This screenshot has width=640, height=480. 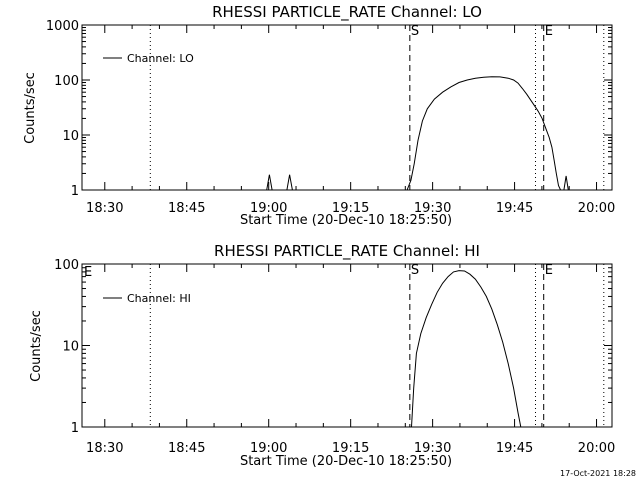 I want to click on panel-hi-x-label: Start Time (20-Dec-10 18:25:50), so click(x=346, y=461).